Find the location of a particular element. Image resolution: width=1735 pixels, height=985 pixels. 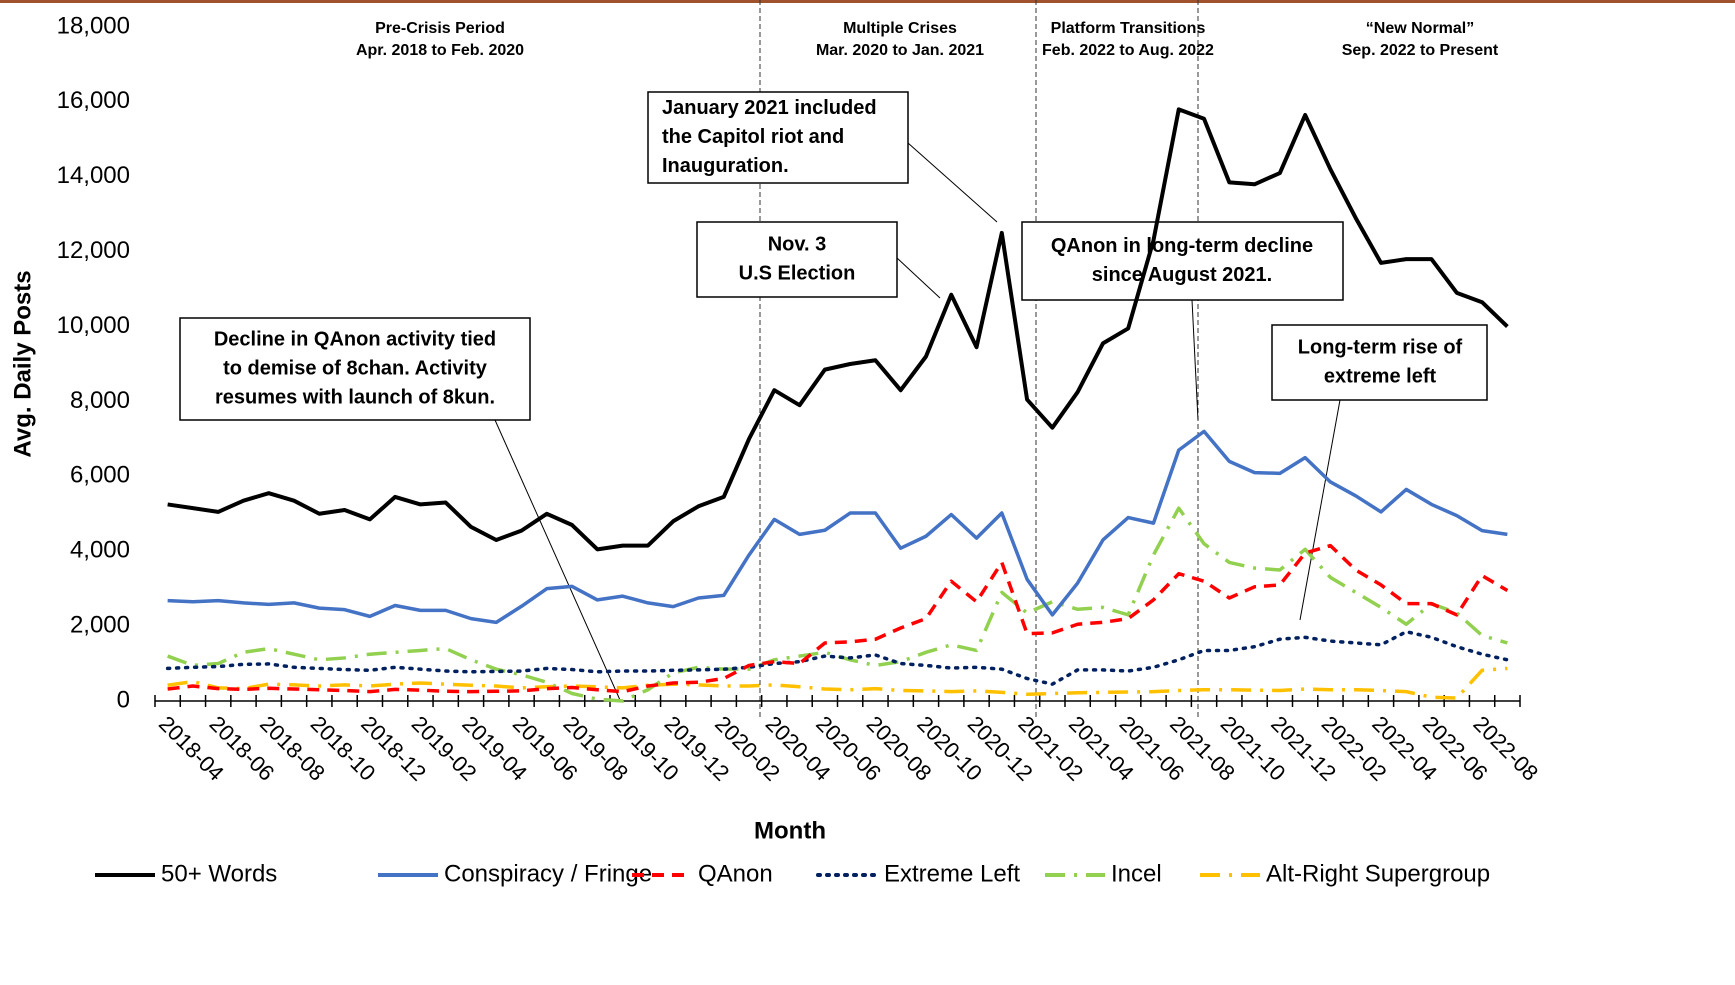

annotation-text: QAnon in long-term decline is located at coordinates (1182, 246).